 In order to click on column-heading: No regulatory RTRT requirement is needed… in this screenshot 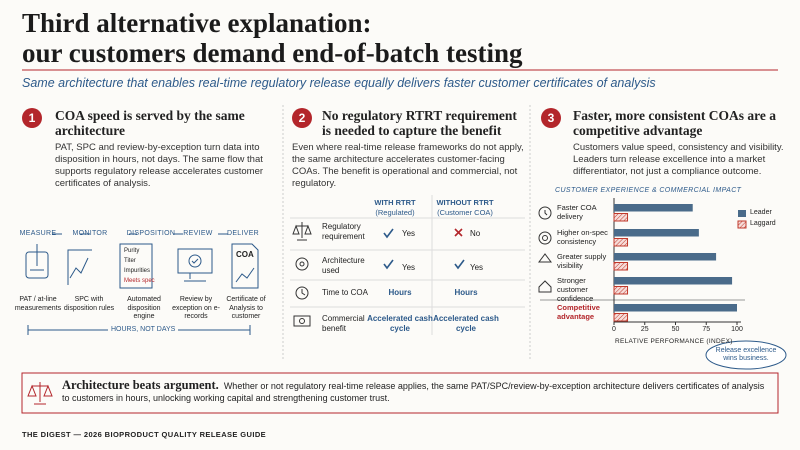, I will do `click(419, 123)`.